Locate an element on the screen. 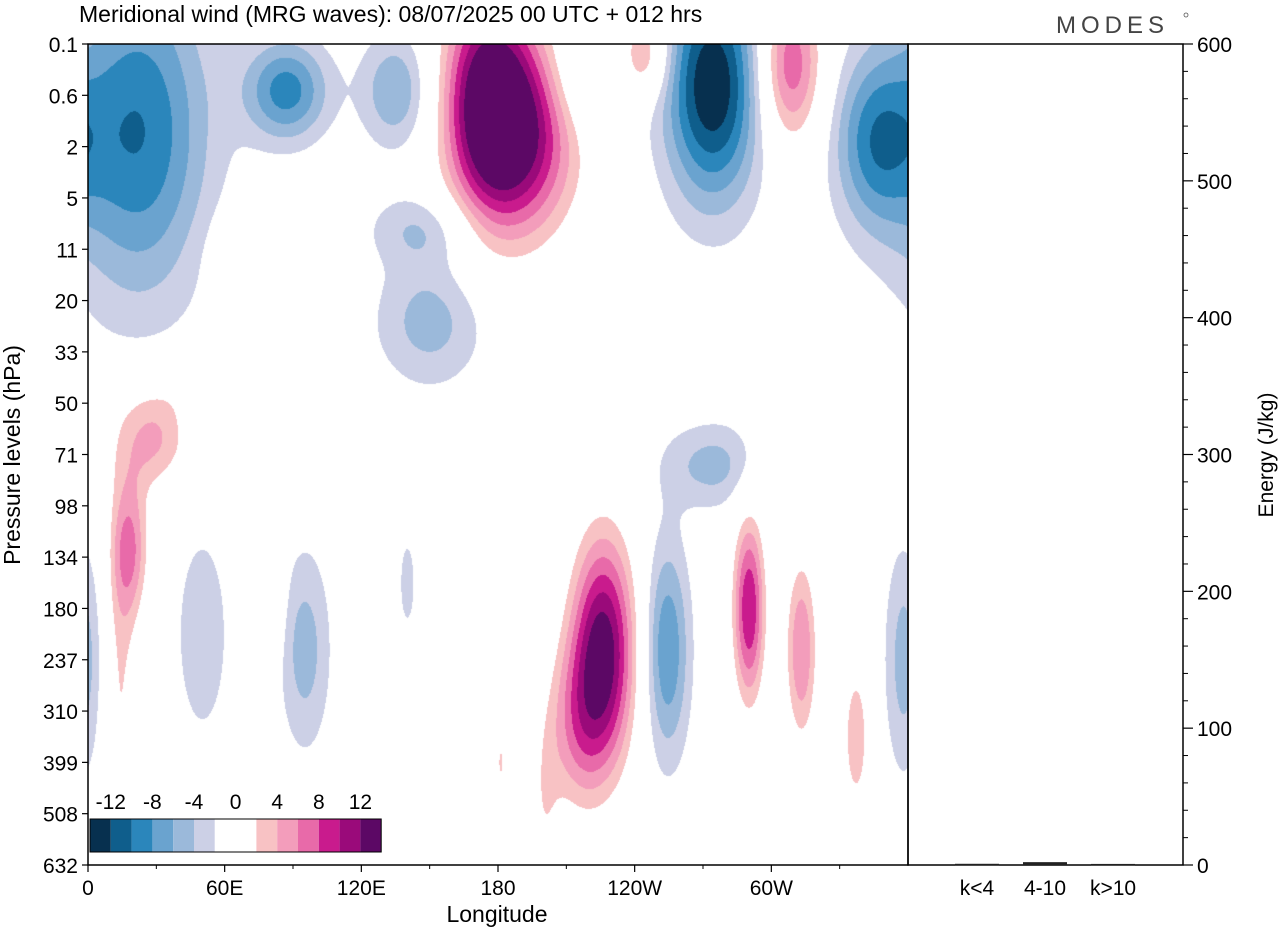  energy-tick-label: 0 is located at coordinates (1203, 866).